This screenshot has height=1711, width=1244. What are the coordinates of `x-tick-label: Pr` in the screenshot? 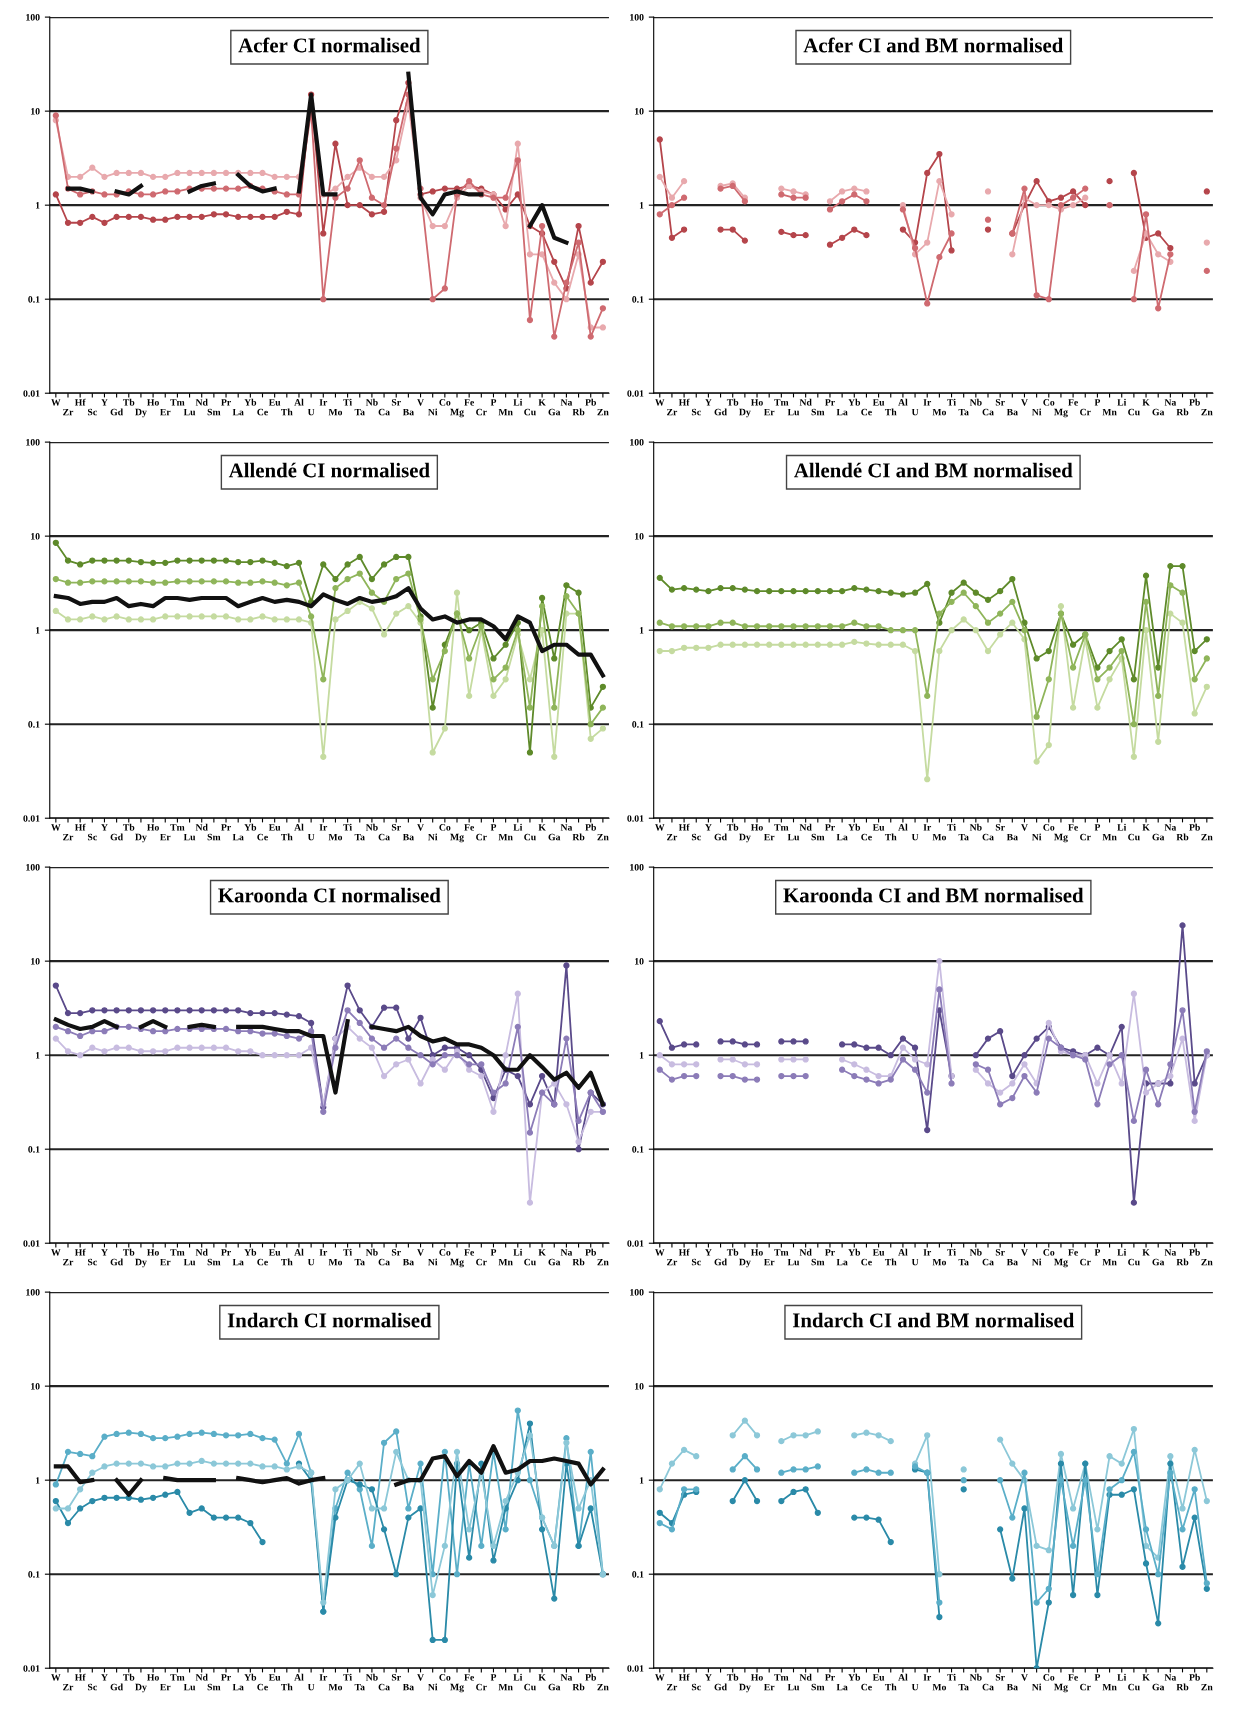 It's located at (226, 827).